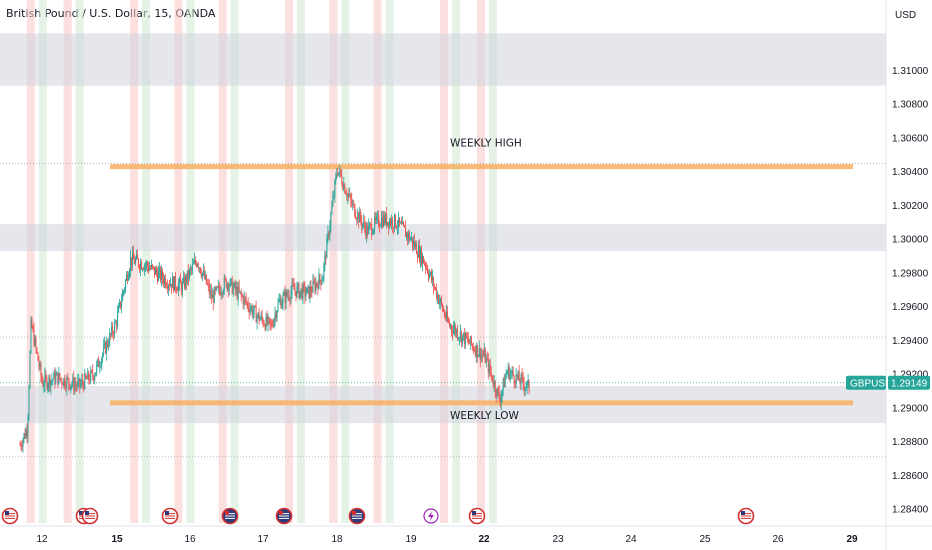 The width and height of the screenshot is (932, 550). I want to click on session-stripe-green, so click(492, 261).